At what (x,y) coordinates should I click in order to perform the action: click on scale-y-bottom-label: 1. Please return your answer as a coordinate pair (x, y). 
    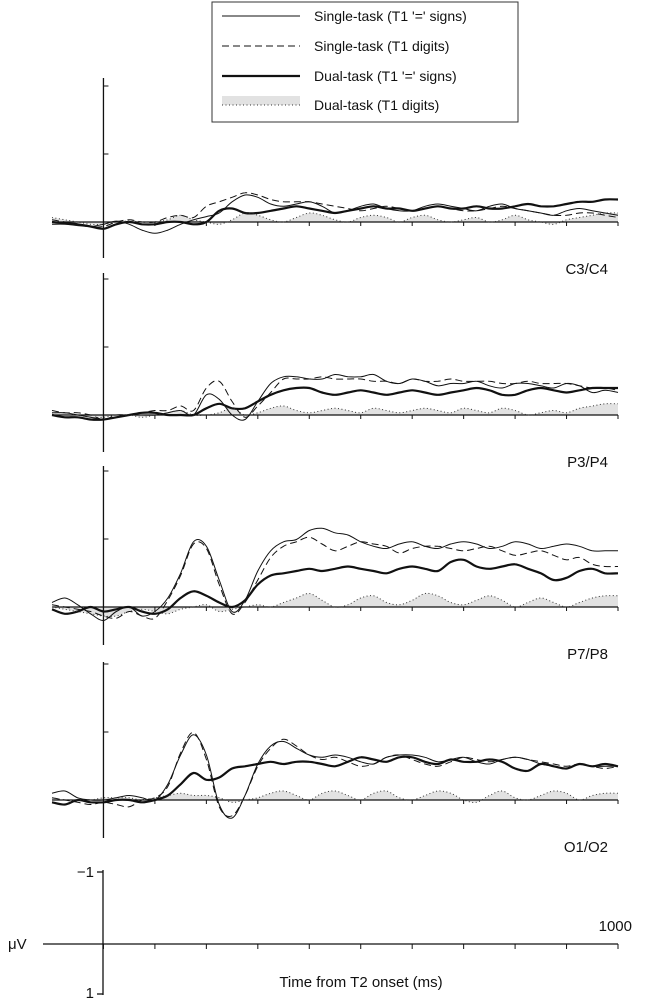
    Looking at the image, I should click on (90, 991).